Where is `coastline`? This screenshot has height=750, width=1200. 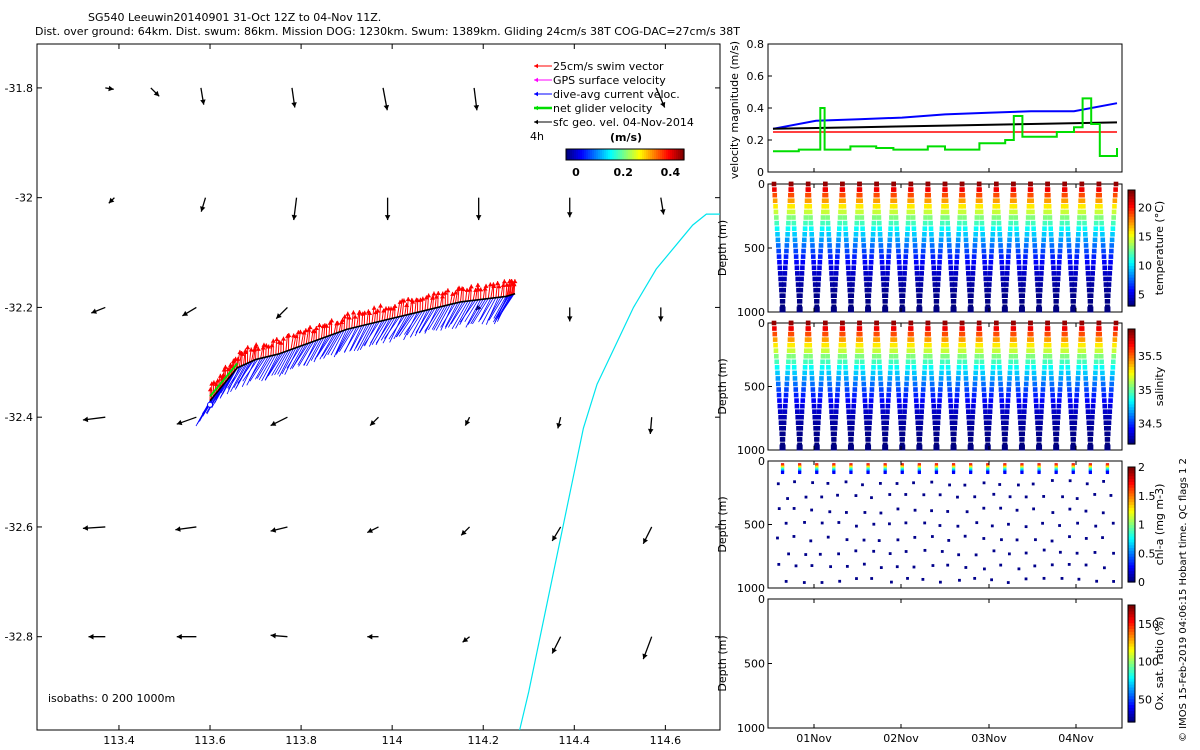
coastline is located at coordinates (619, 472).